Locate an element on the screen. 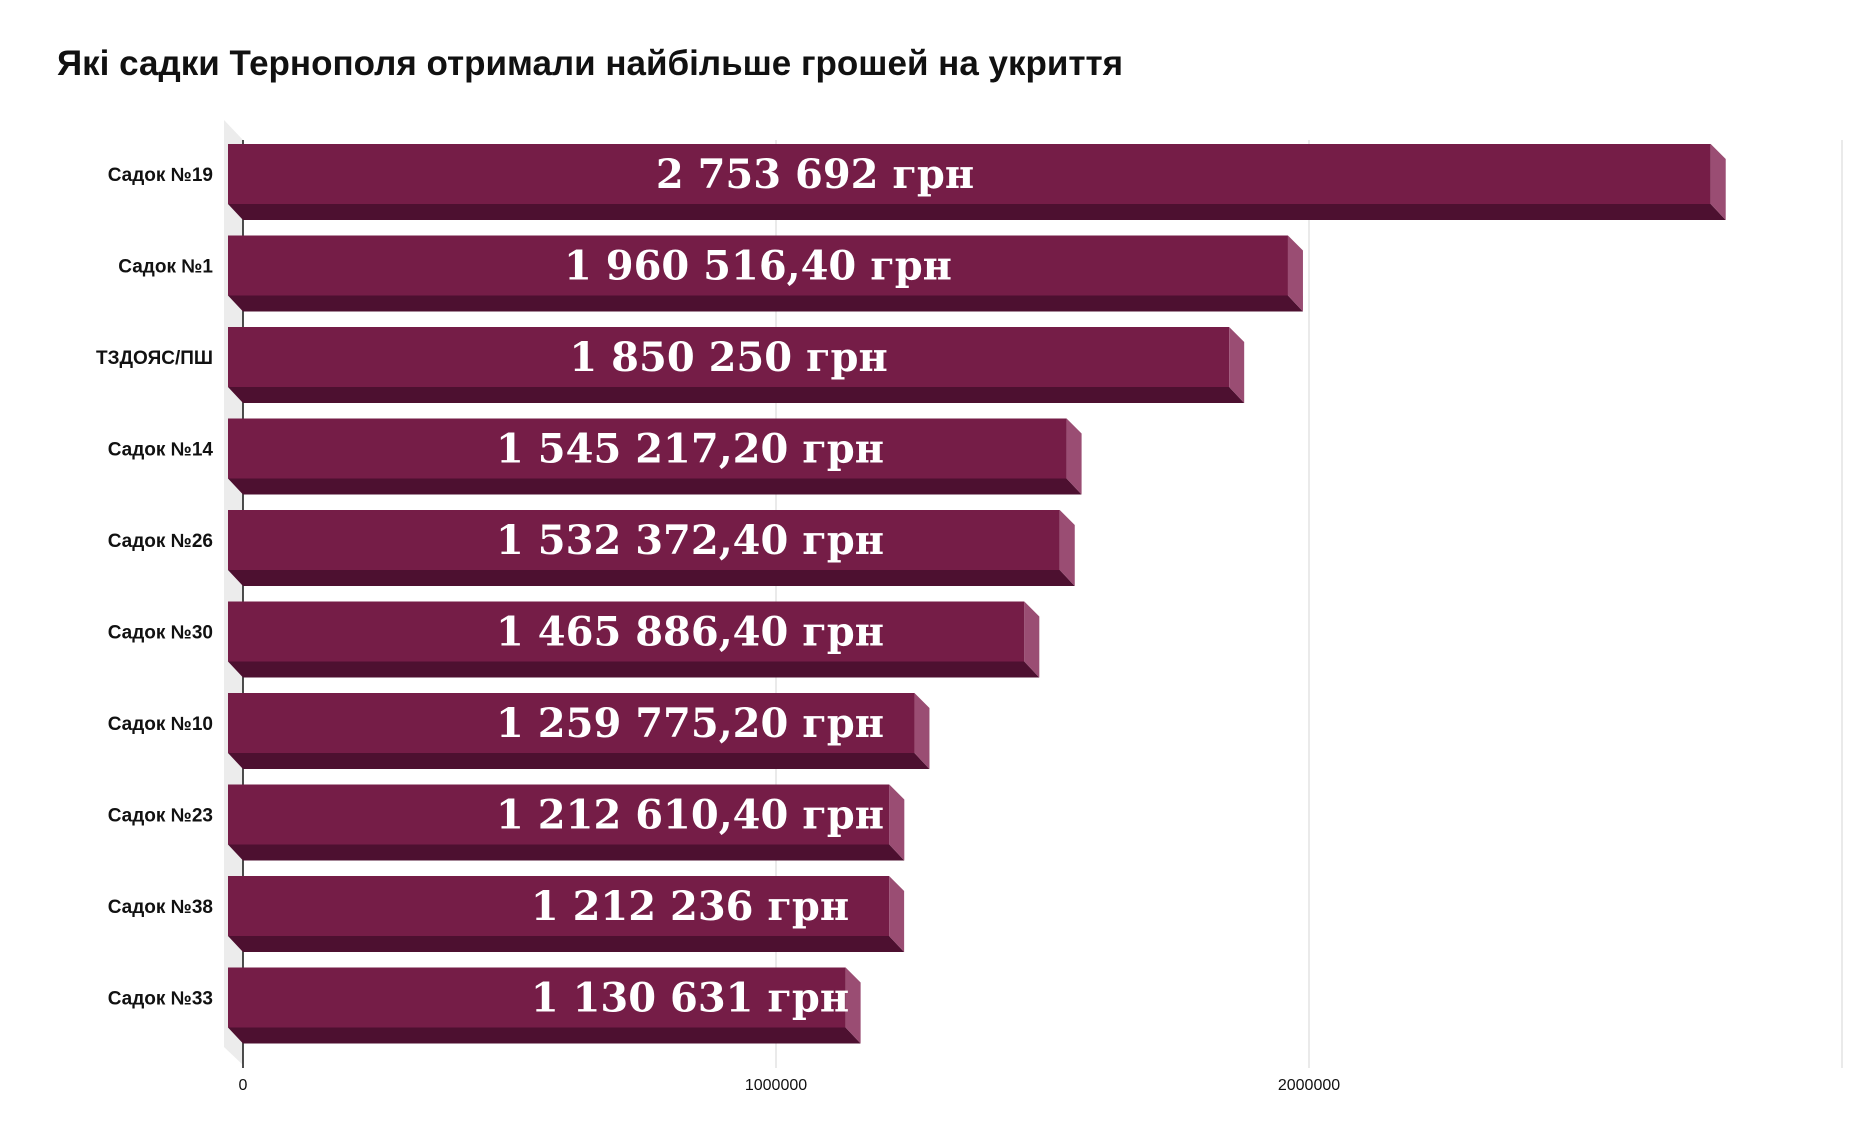 This screenshot has width=1851, height=1144. category-label: Садок №33 is located at coordinates (160, 999).